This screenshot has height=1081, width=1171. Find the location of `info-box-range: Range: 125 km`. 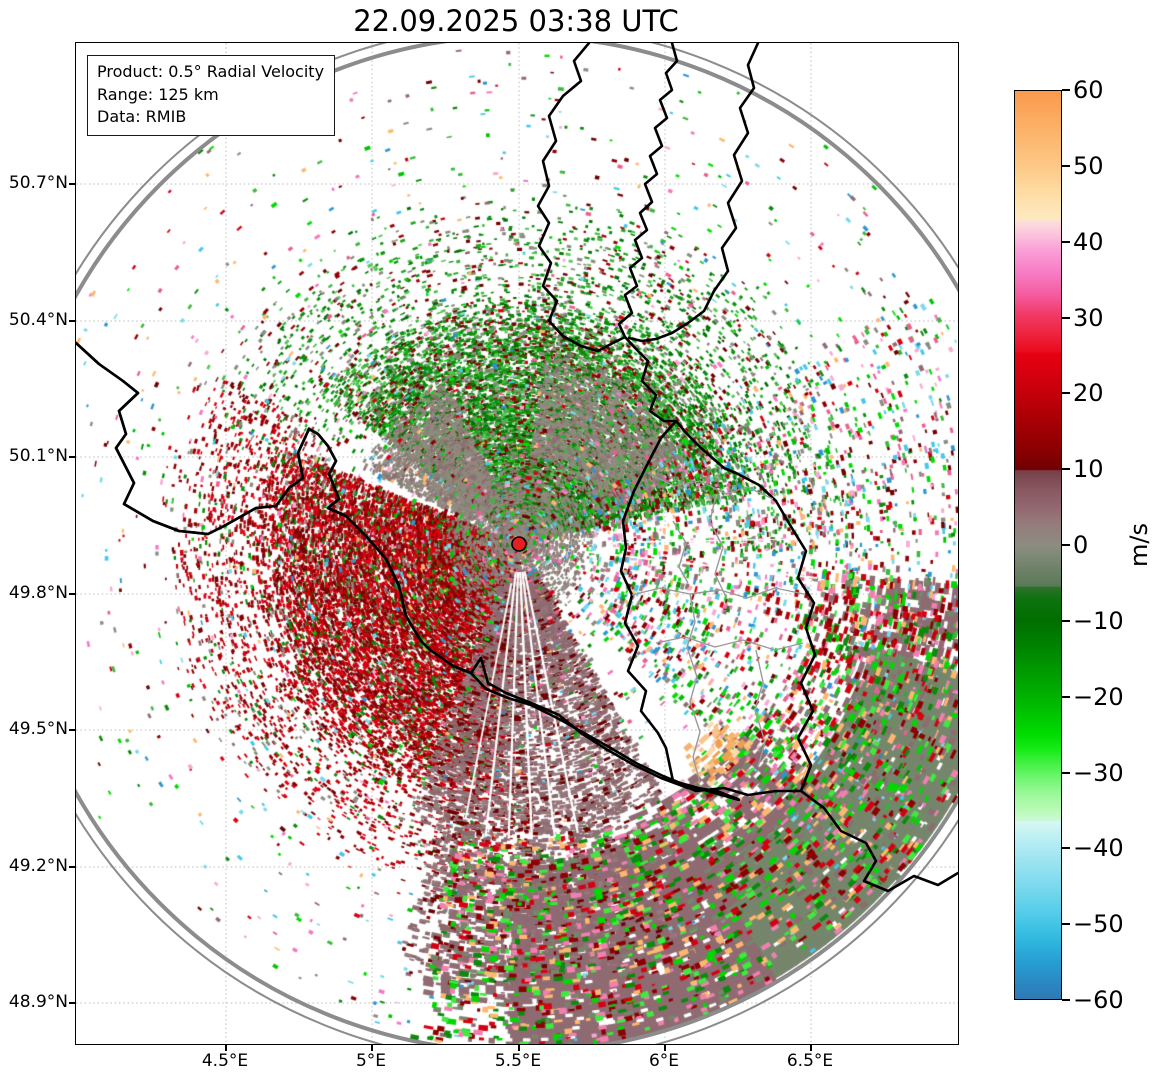

info-box-range: Range: 125 km is located at coordinates (158, 94).